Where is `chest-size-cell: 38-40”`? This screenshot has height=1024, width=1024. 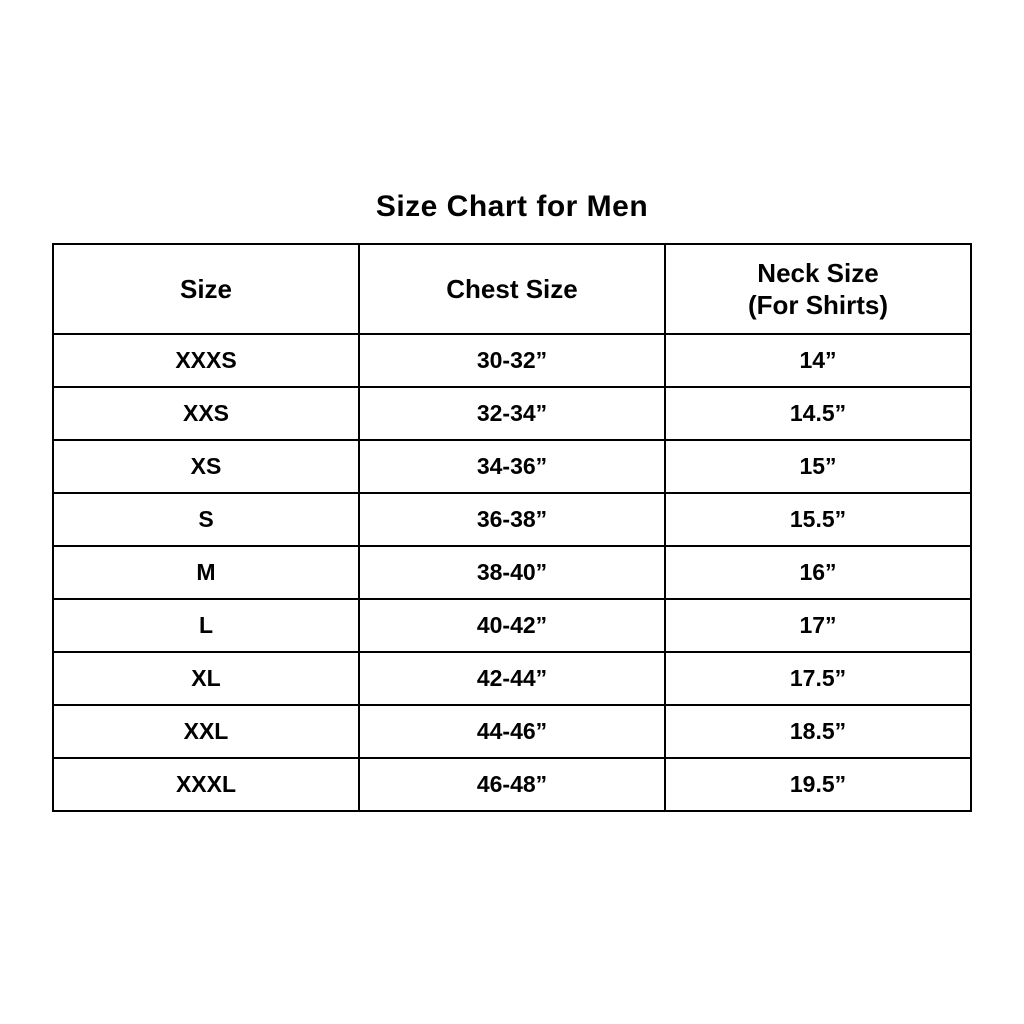 chest-size-cell: 38-40” is located at coordinates (512, 572).